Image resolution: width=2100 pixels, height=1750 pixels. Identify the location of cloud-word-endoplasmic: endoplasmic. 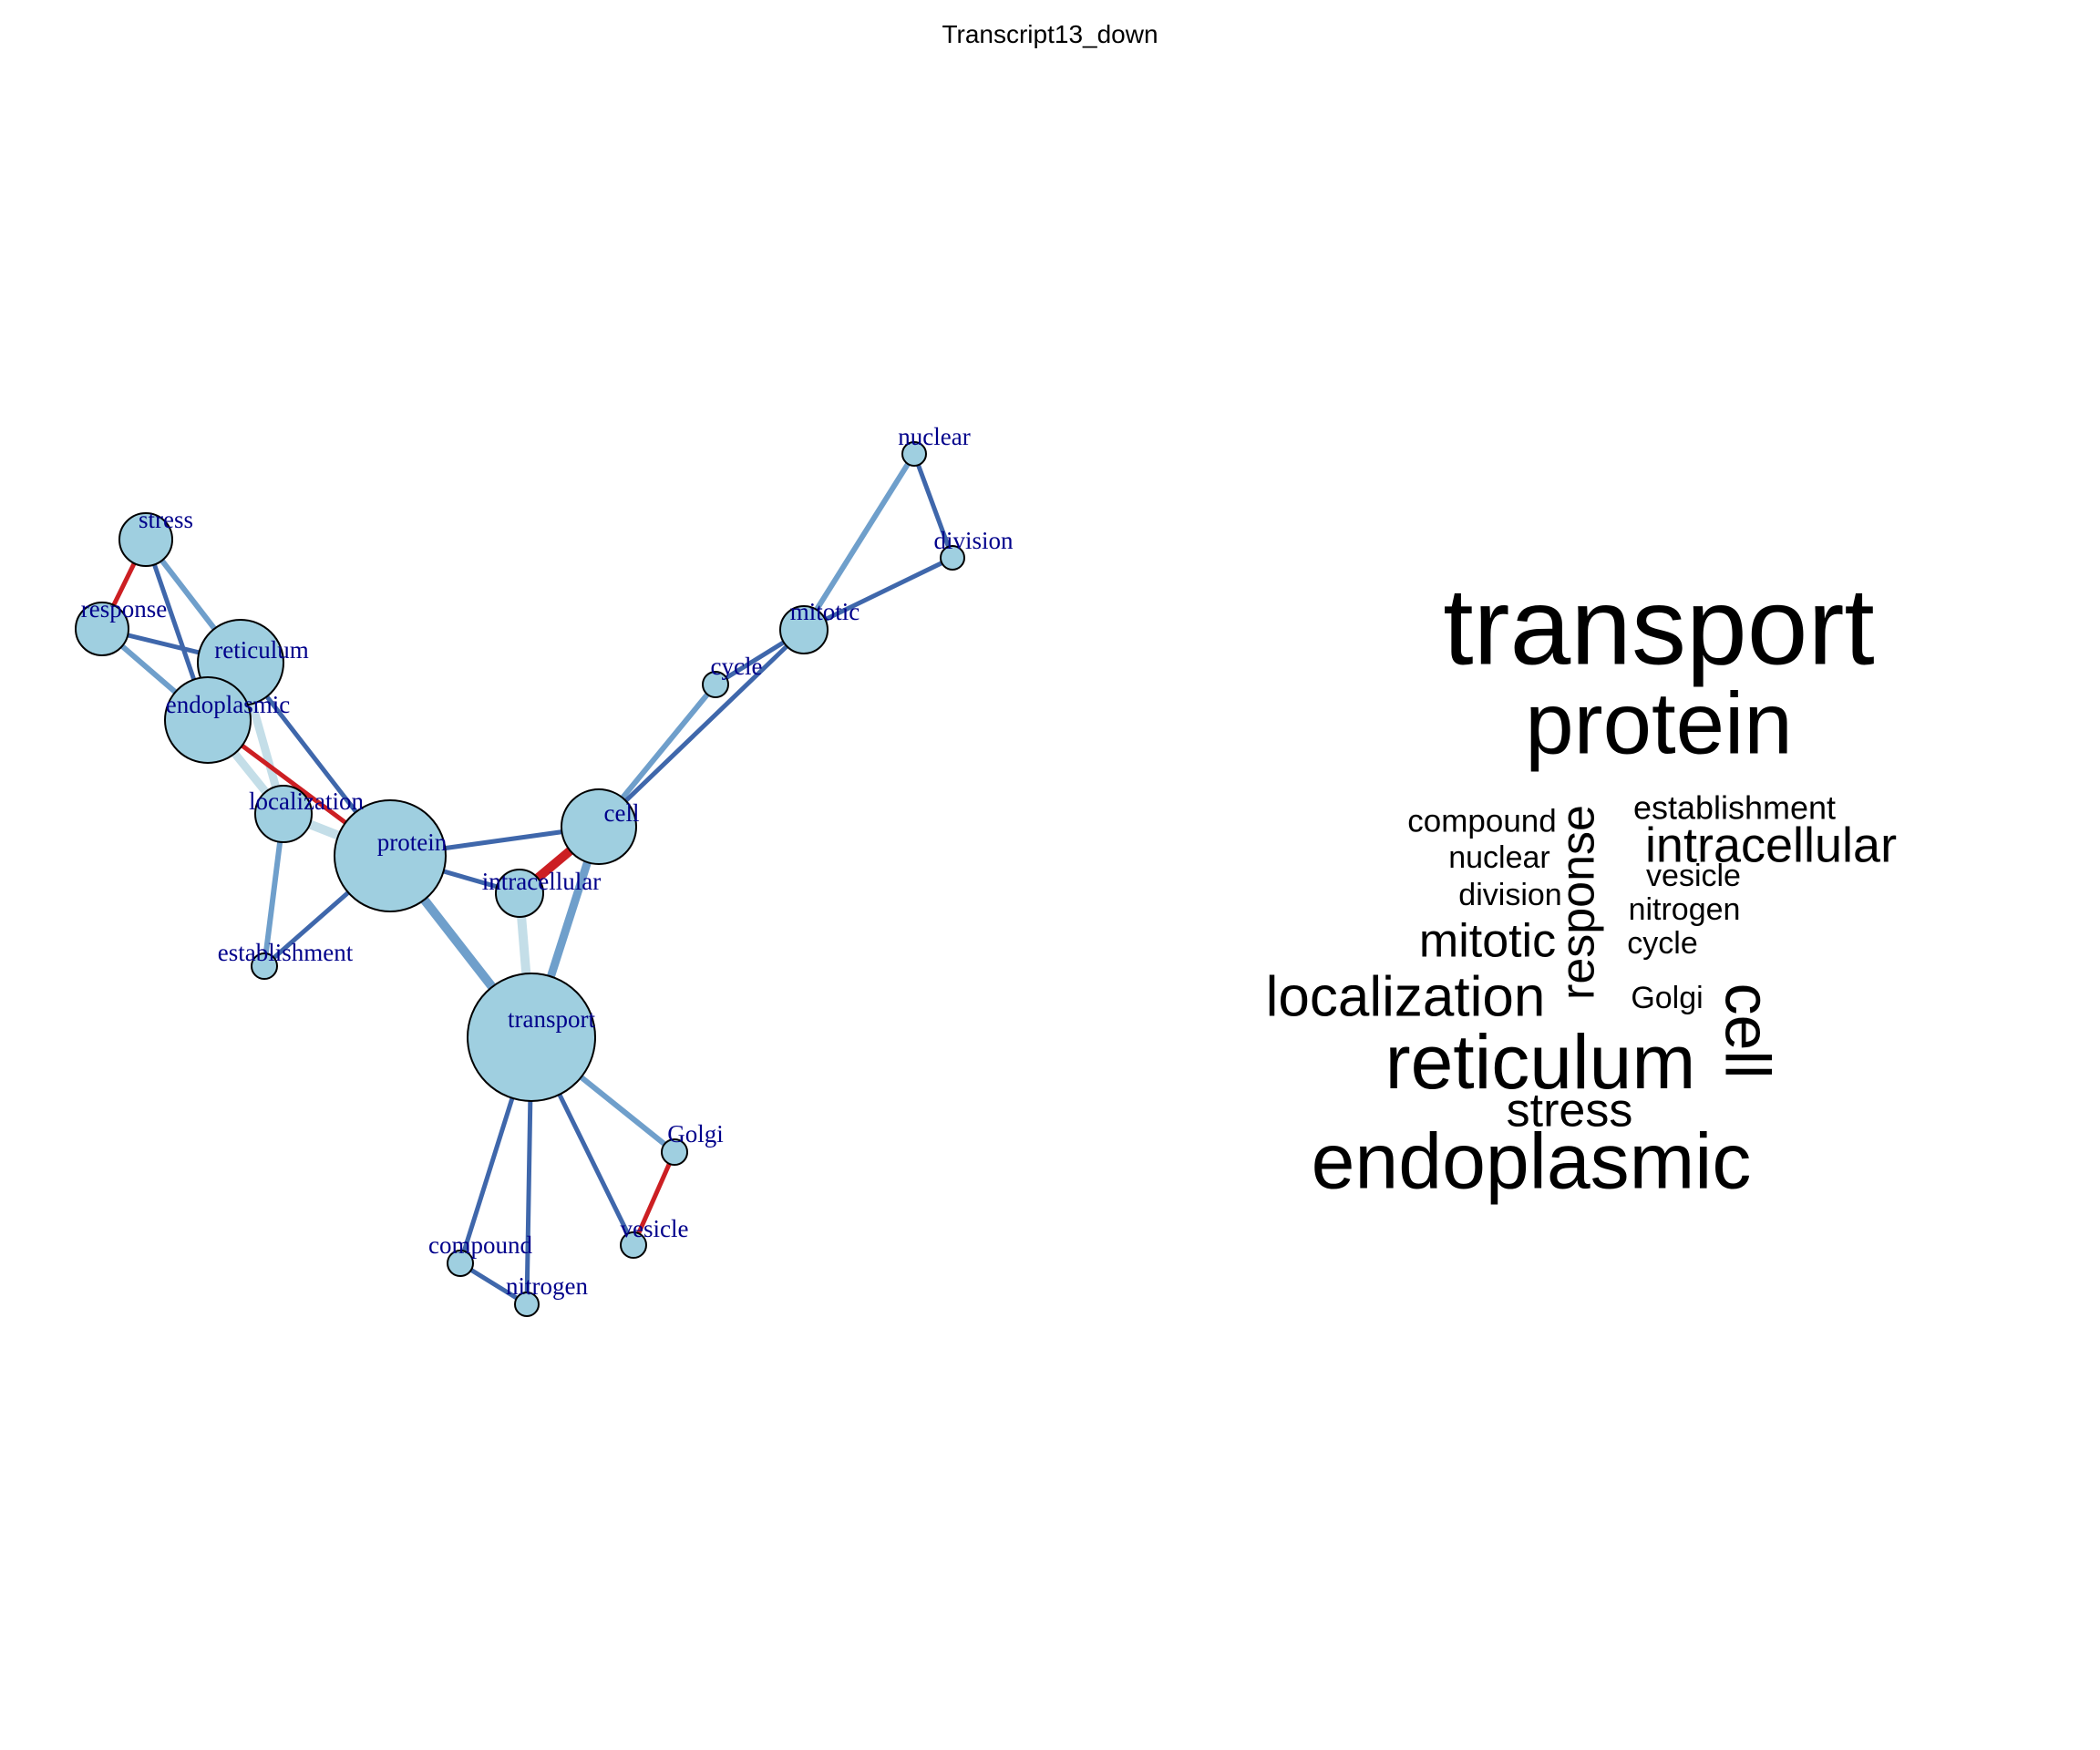
(1532, 1162).